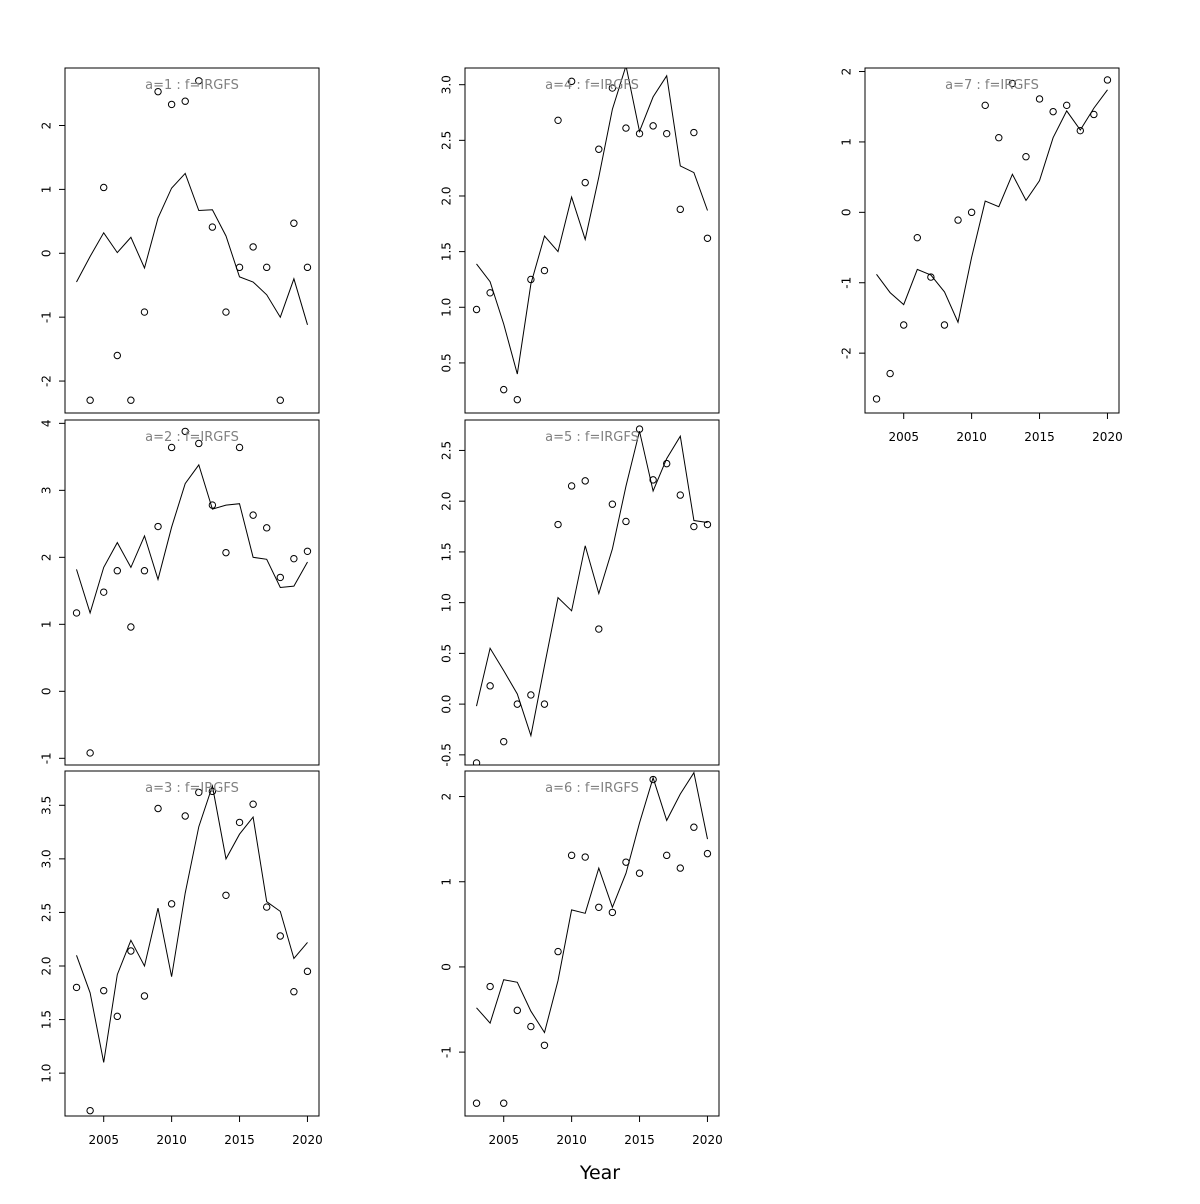 This screenshot has width=1200, height=1204. What do you see at coordinates (192, 437) in the screenshot?
I see `panel-title: a=2 : f=IRGFS` at bounding box center [192, 437].